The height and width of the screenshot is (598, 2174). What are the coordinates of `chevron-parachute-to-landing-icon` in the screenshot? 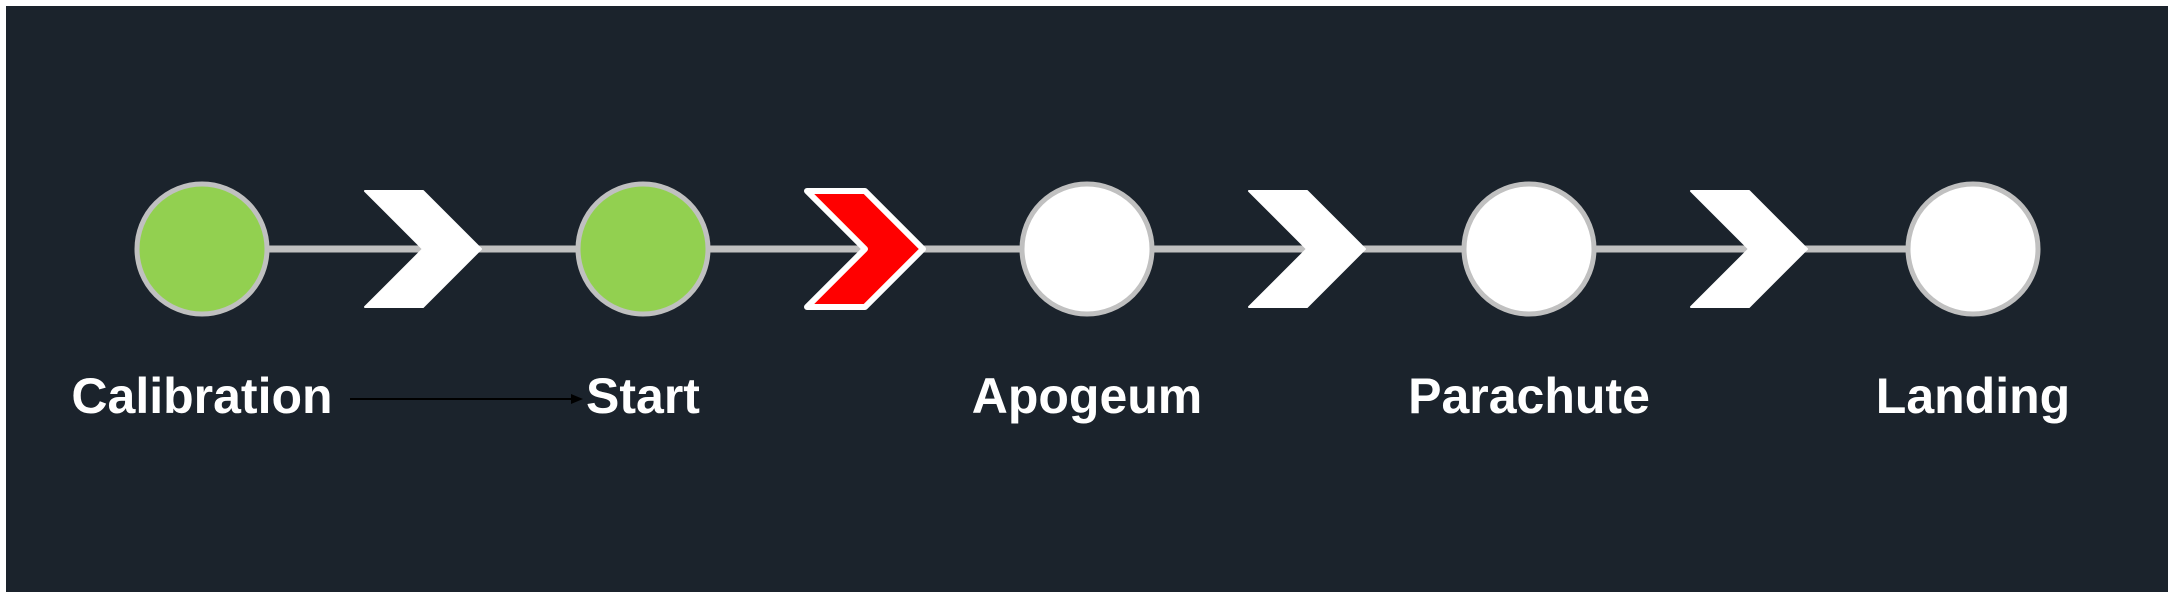 It's located at (1749, 249).